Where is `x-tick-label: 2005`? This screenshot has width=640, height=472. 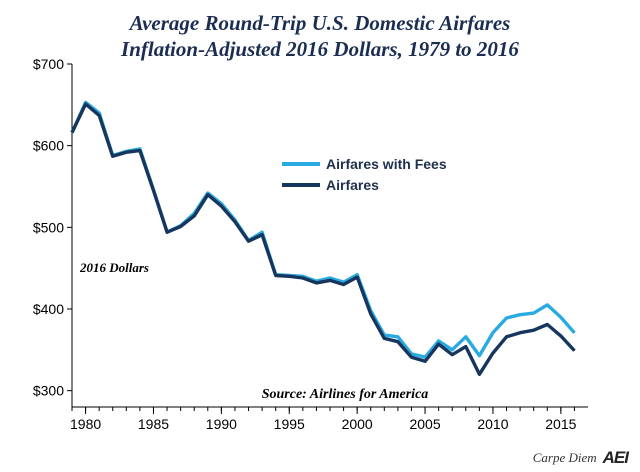
x-tick-label: 2005 is located at coordinates (424, 424).